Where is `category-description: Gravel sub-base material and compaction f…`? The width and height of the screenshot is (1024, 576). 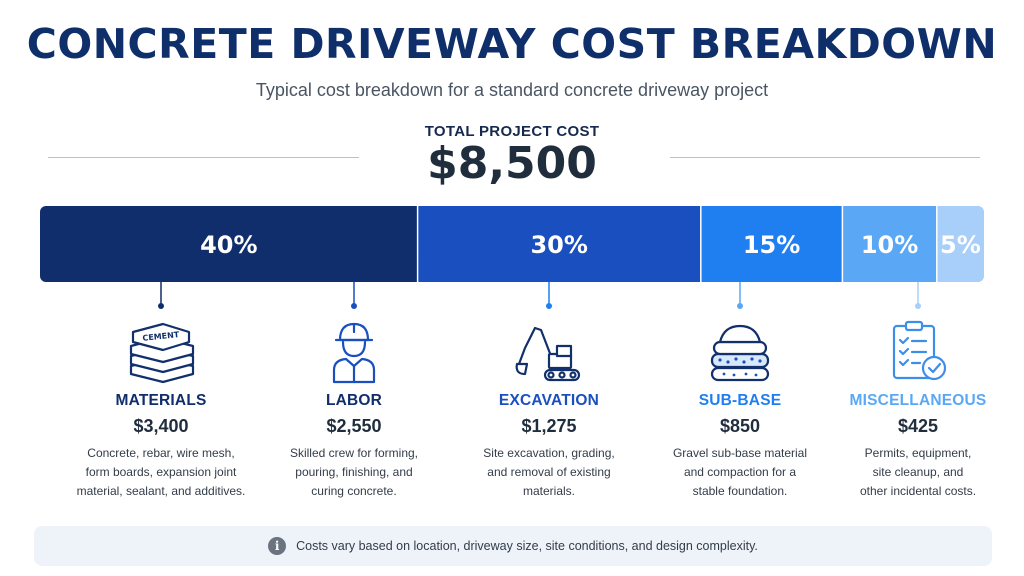 category-description: Gravel sub-base material and compaction f… is located at coordinates (740, 472).